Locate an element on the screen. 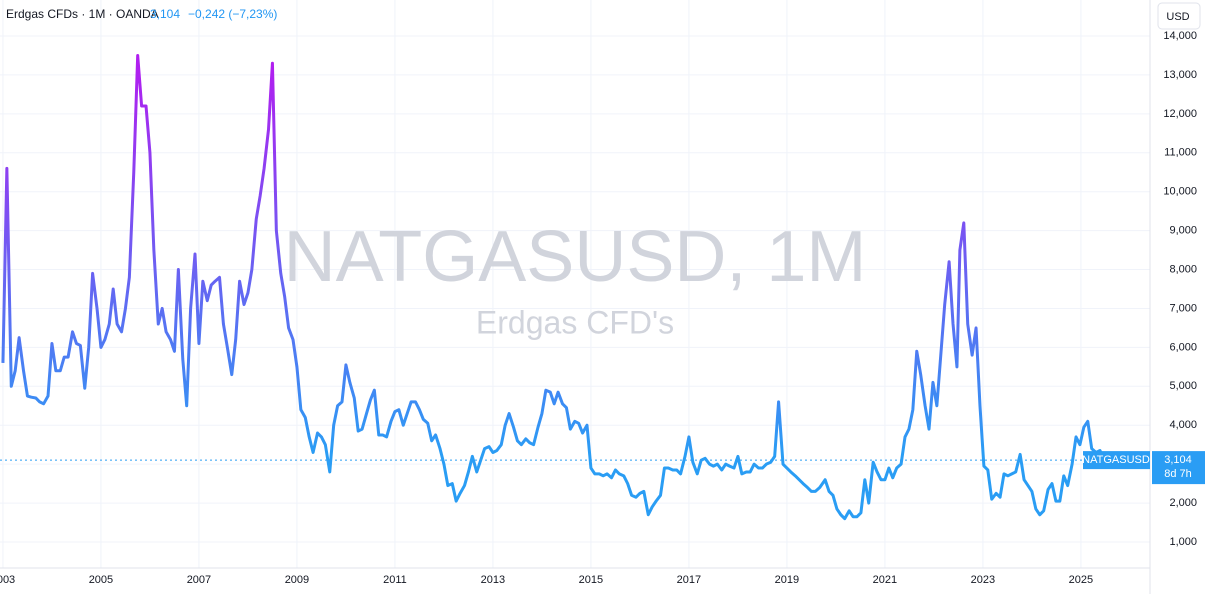 This screenshot has height=594, width=1205. symbol-tag-bg is located at coordinates (1116, 460).